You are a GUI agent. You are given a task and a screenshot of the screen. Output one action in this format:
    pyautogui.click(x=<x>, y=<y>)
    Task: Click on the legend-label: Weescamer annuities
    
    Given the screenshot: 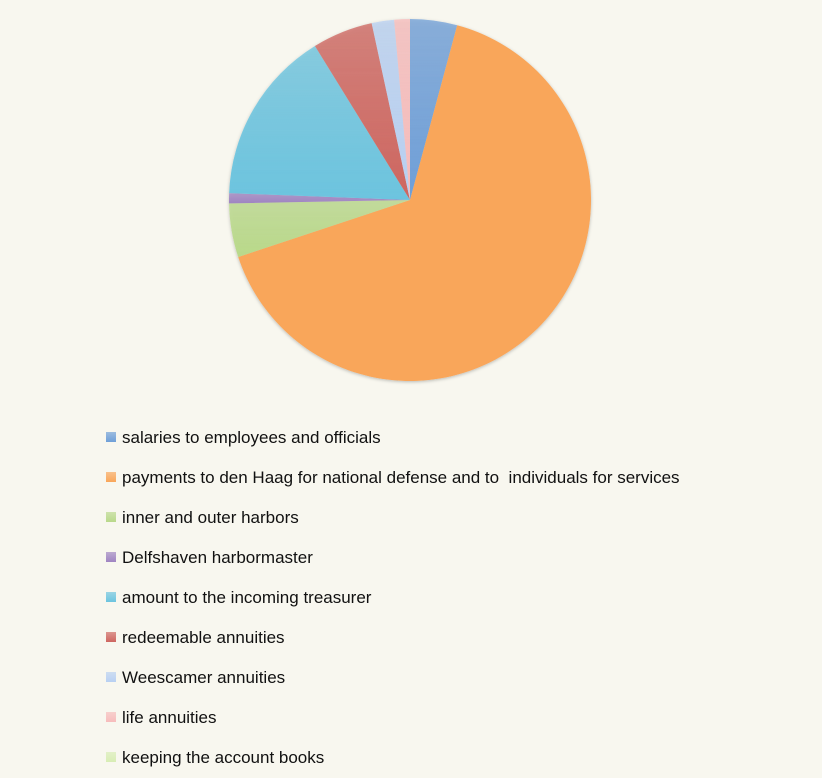 What is the action you would take?
    pyautogui.click(x=204, y=677)
    